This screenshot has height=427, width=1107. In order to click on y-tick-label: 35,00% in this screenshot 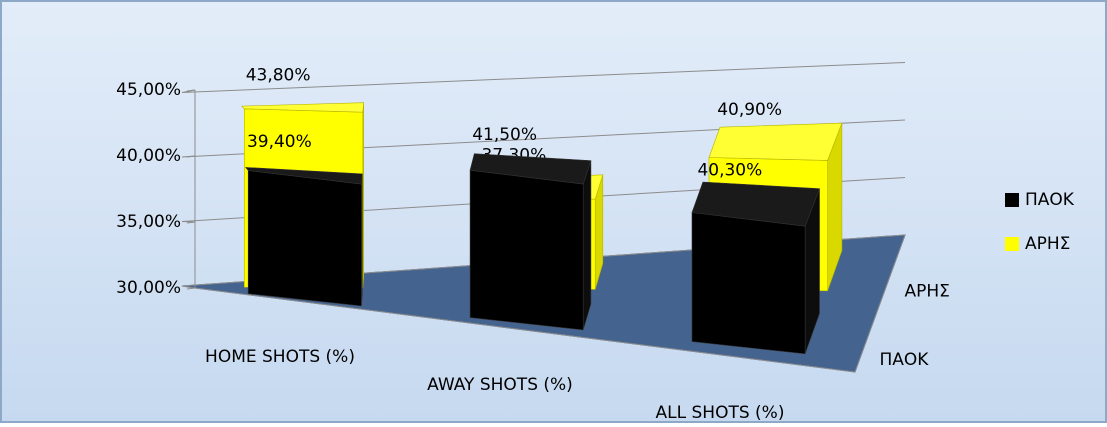, I will do `click(148, 222)`.